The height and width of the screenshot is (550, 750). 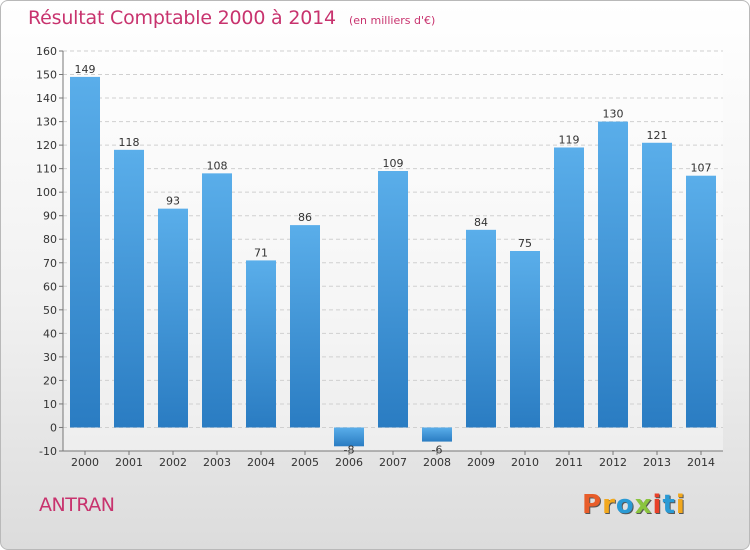 I want to click on y-tick-label: 150, so click(x=46, y=75).